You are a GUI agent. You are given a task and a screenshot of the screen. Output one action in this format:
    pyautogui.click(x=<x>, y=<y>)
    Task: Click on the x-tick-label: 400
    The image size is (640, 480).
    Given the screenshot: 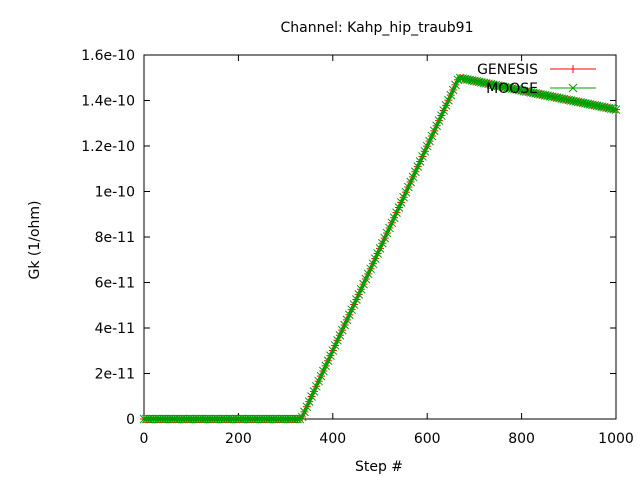 What is the action you would take?
    pyautogui.click(x=332, y=439)
    